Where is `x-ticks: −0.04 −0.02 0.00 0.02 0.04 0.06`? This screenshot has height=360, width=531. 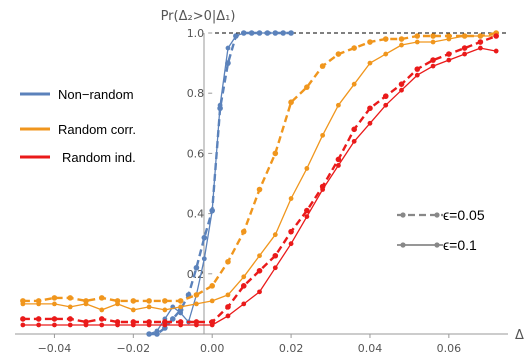
x-ticks: −0.04 −0.02 0.00 0.02 0.04 0.06 is located at coordinates (250, 344).